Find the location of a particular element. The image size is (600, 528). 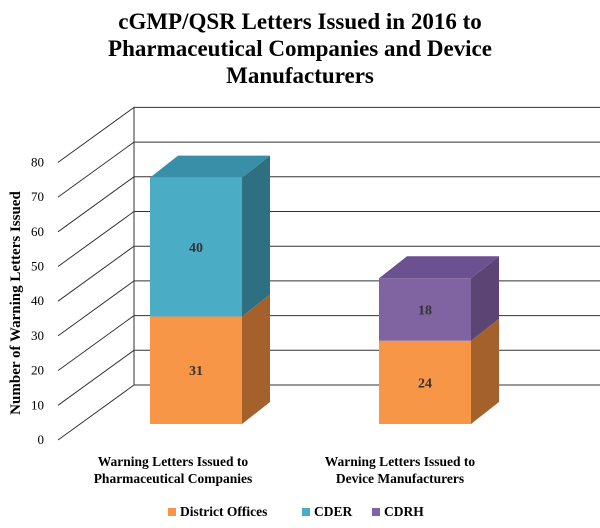

legend: District Offices CDER CDRH is located at coordinates (296, 511).